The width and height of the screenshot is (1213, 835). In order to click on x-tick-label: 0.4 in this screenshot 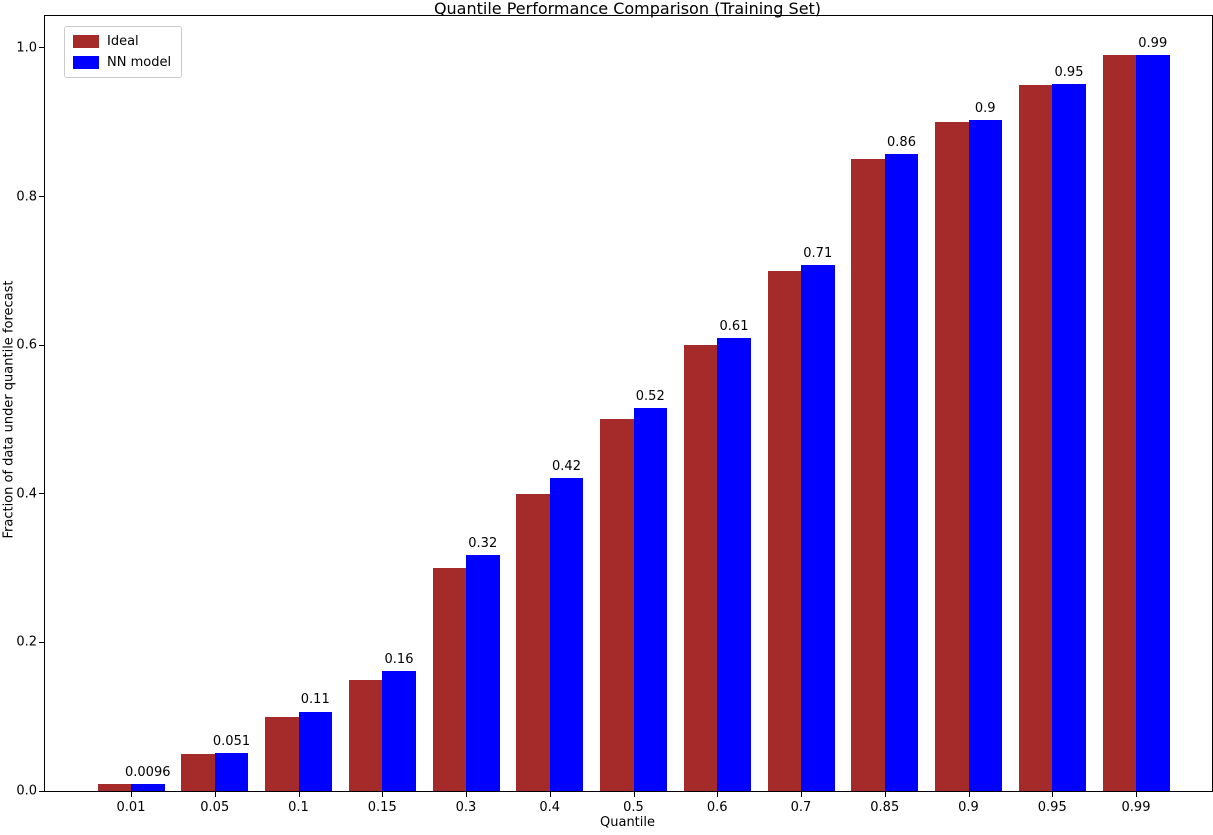, I will do `click(550, 807)`.